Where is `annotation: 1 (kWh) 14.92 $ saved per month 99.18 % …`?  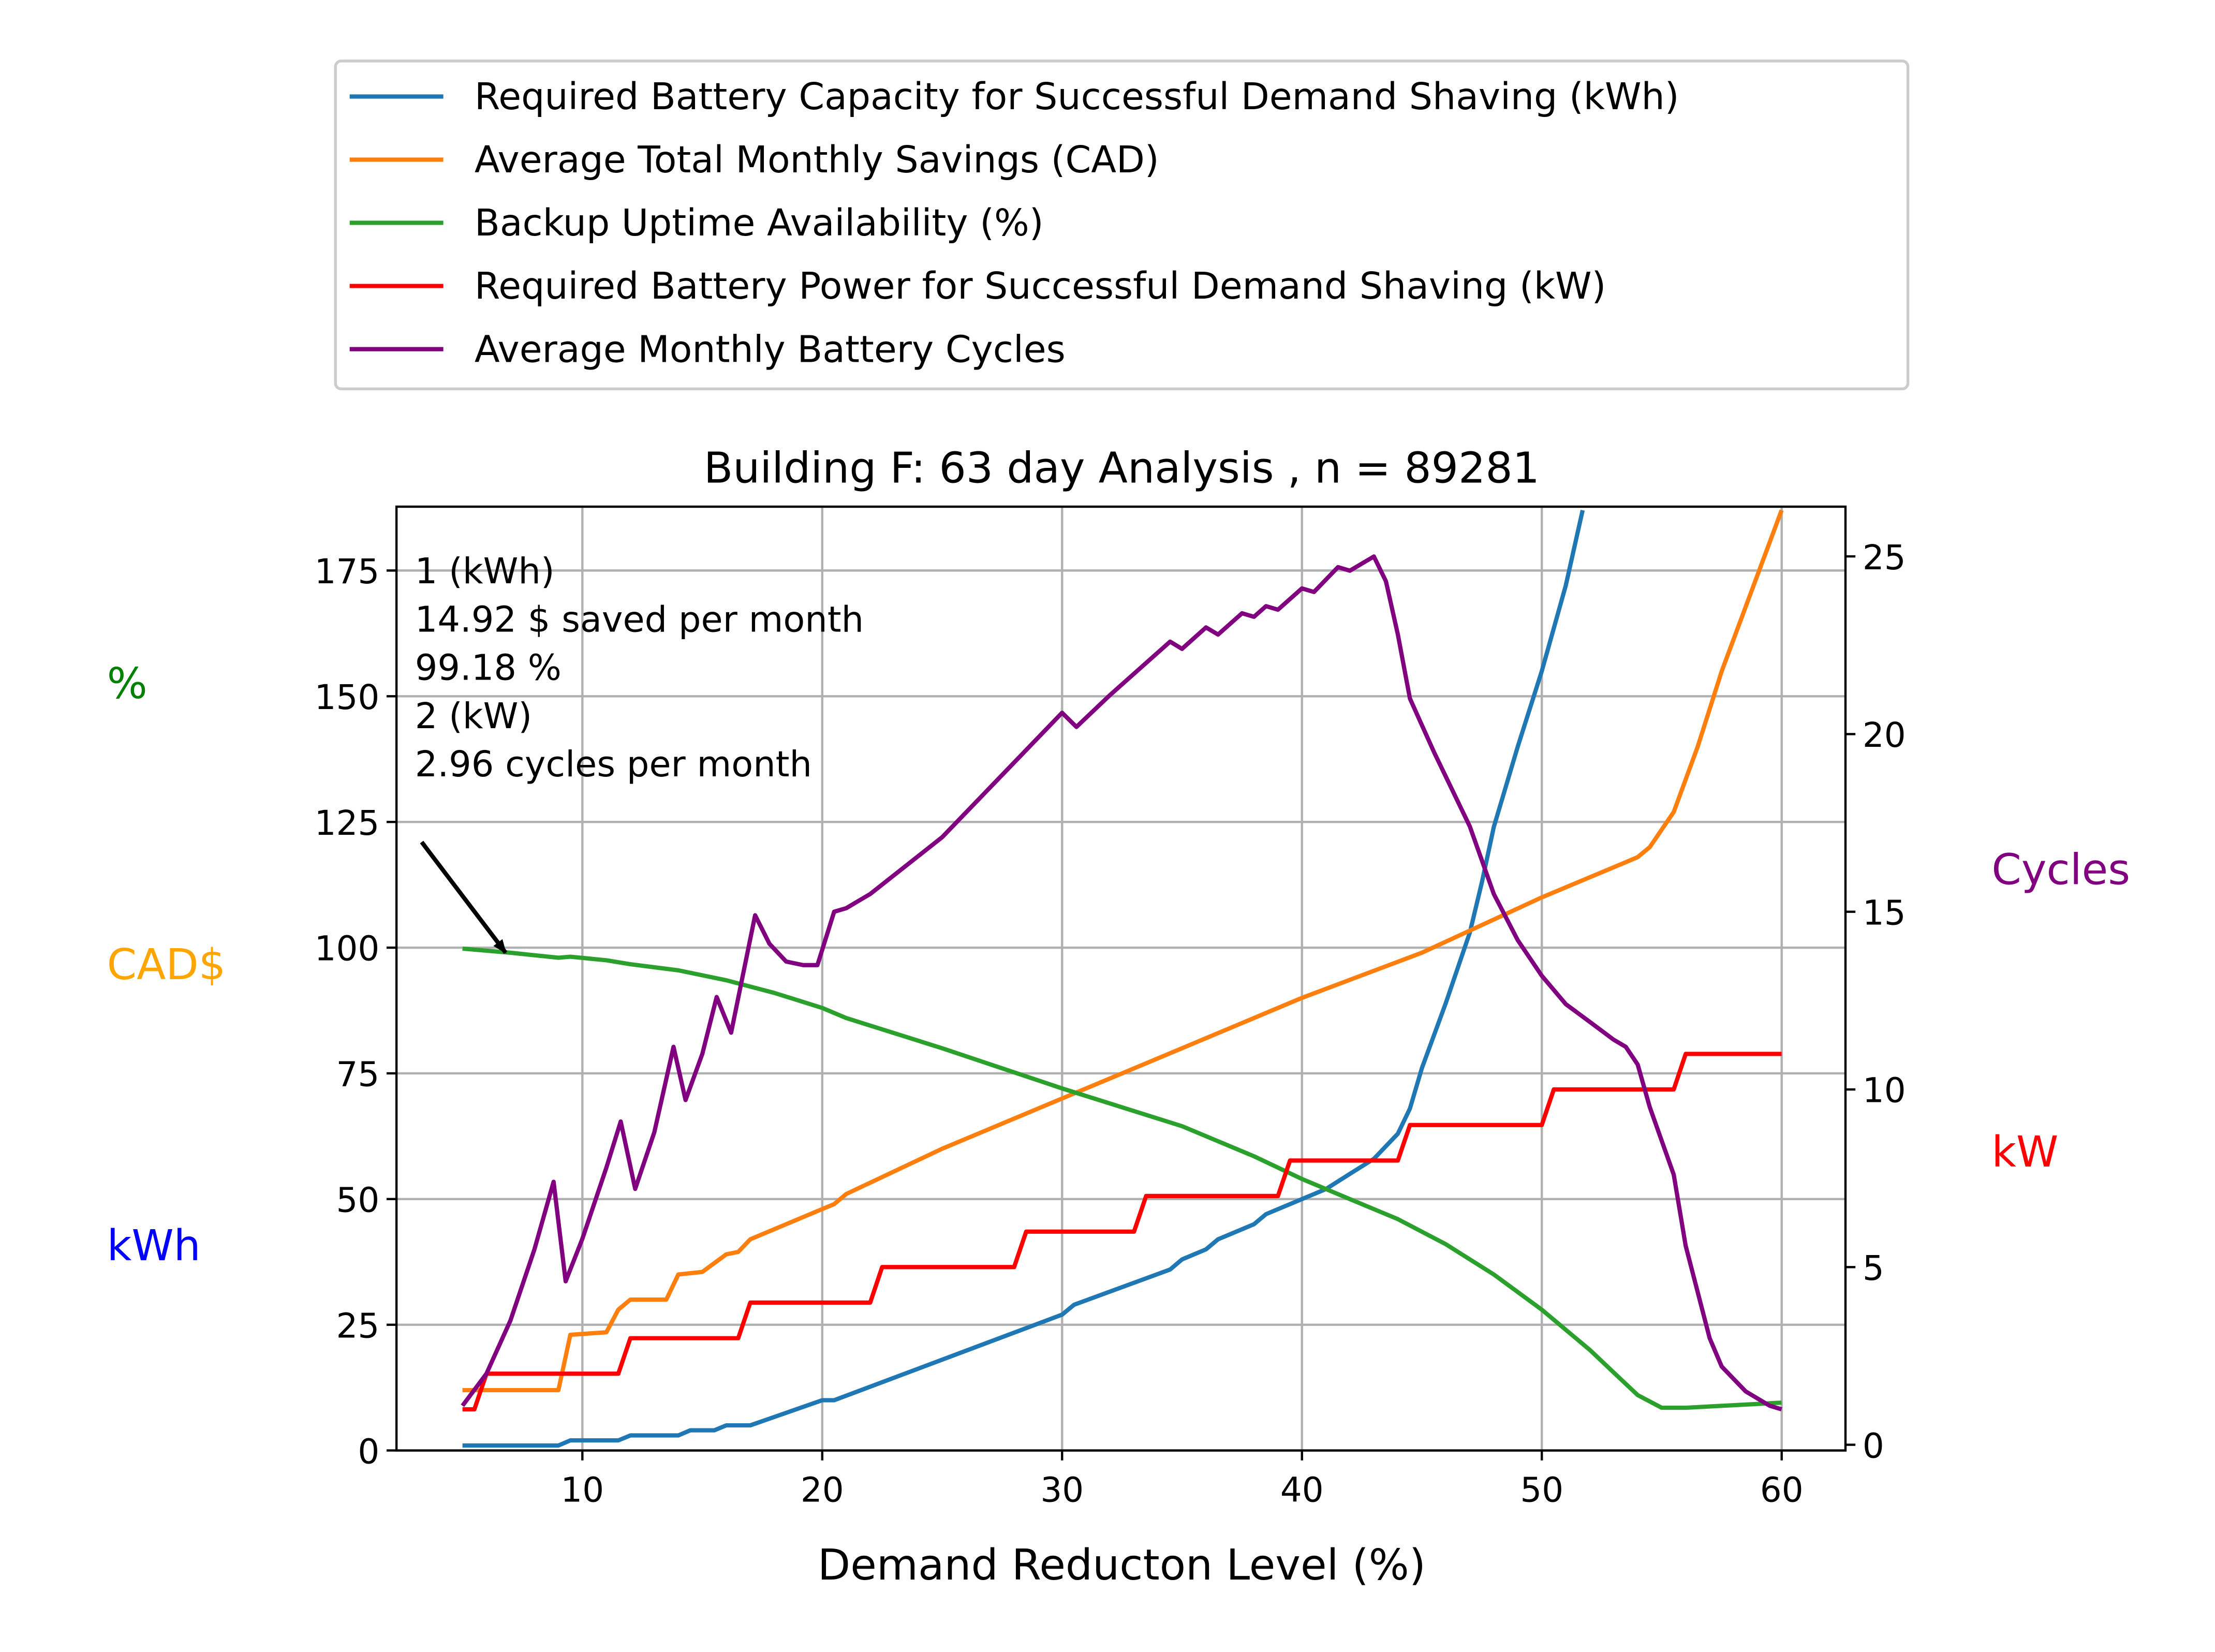 annotation: 1 (kWh) 14.92 $ saved per month 99.18 % … is located at coordinates (639, 753).